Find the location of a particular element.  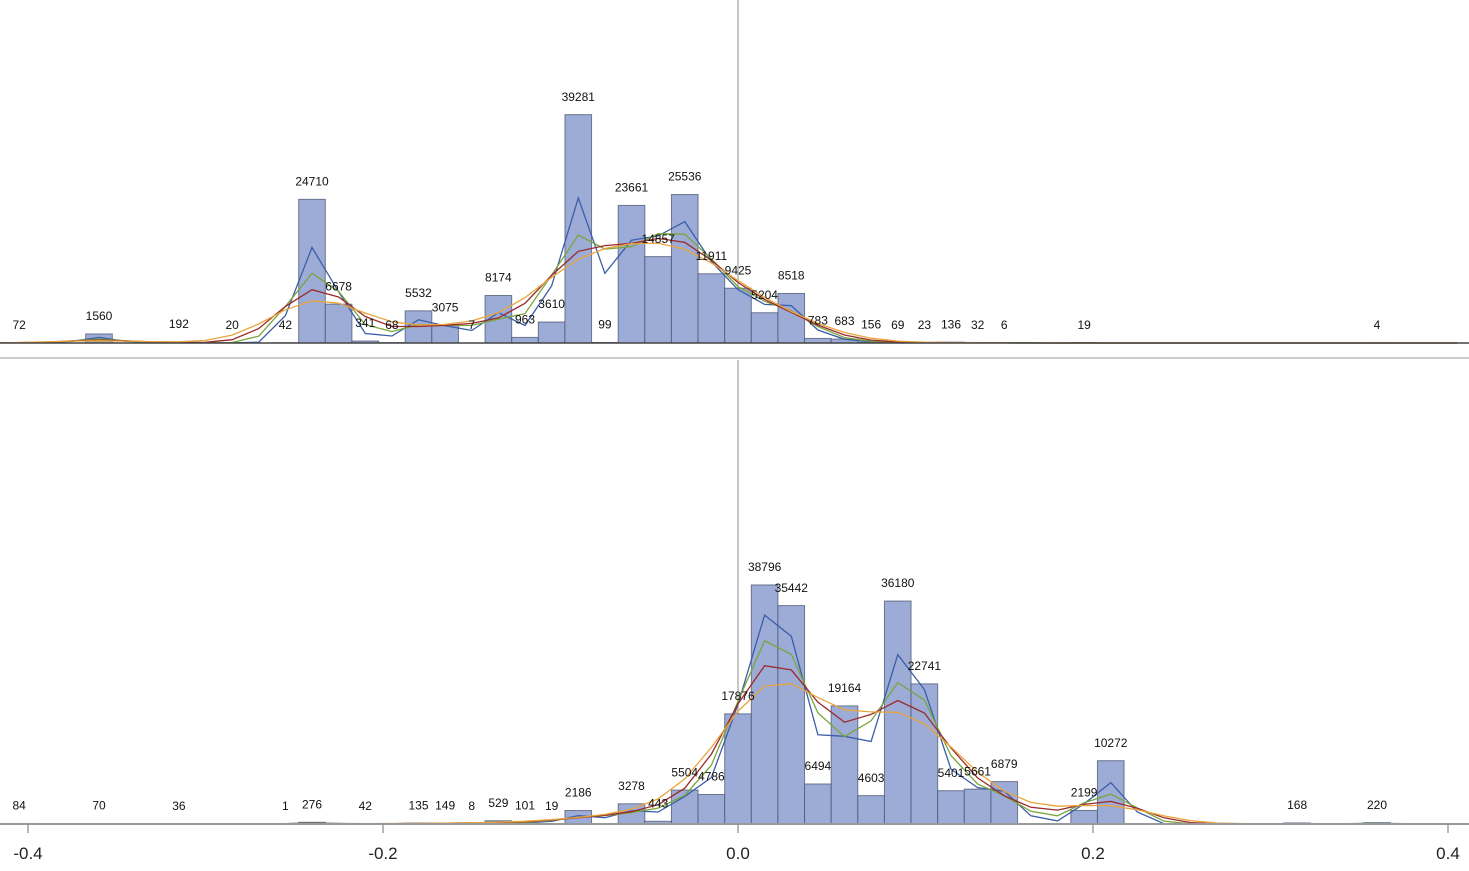

bar-count-label: 5204 is located at coordinates (764, 295).